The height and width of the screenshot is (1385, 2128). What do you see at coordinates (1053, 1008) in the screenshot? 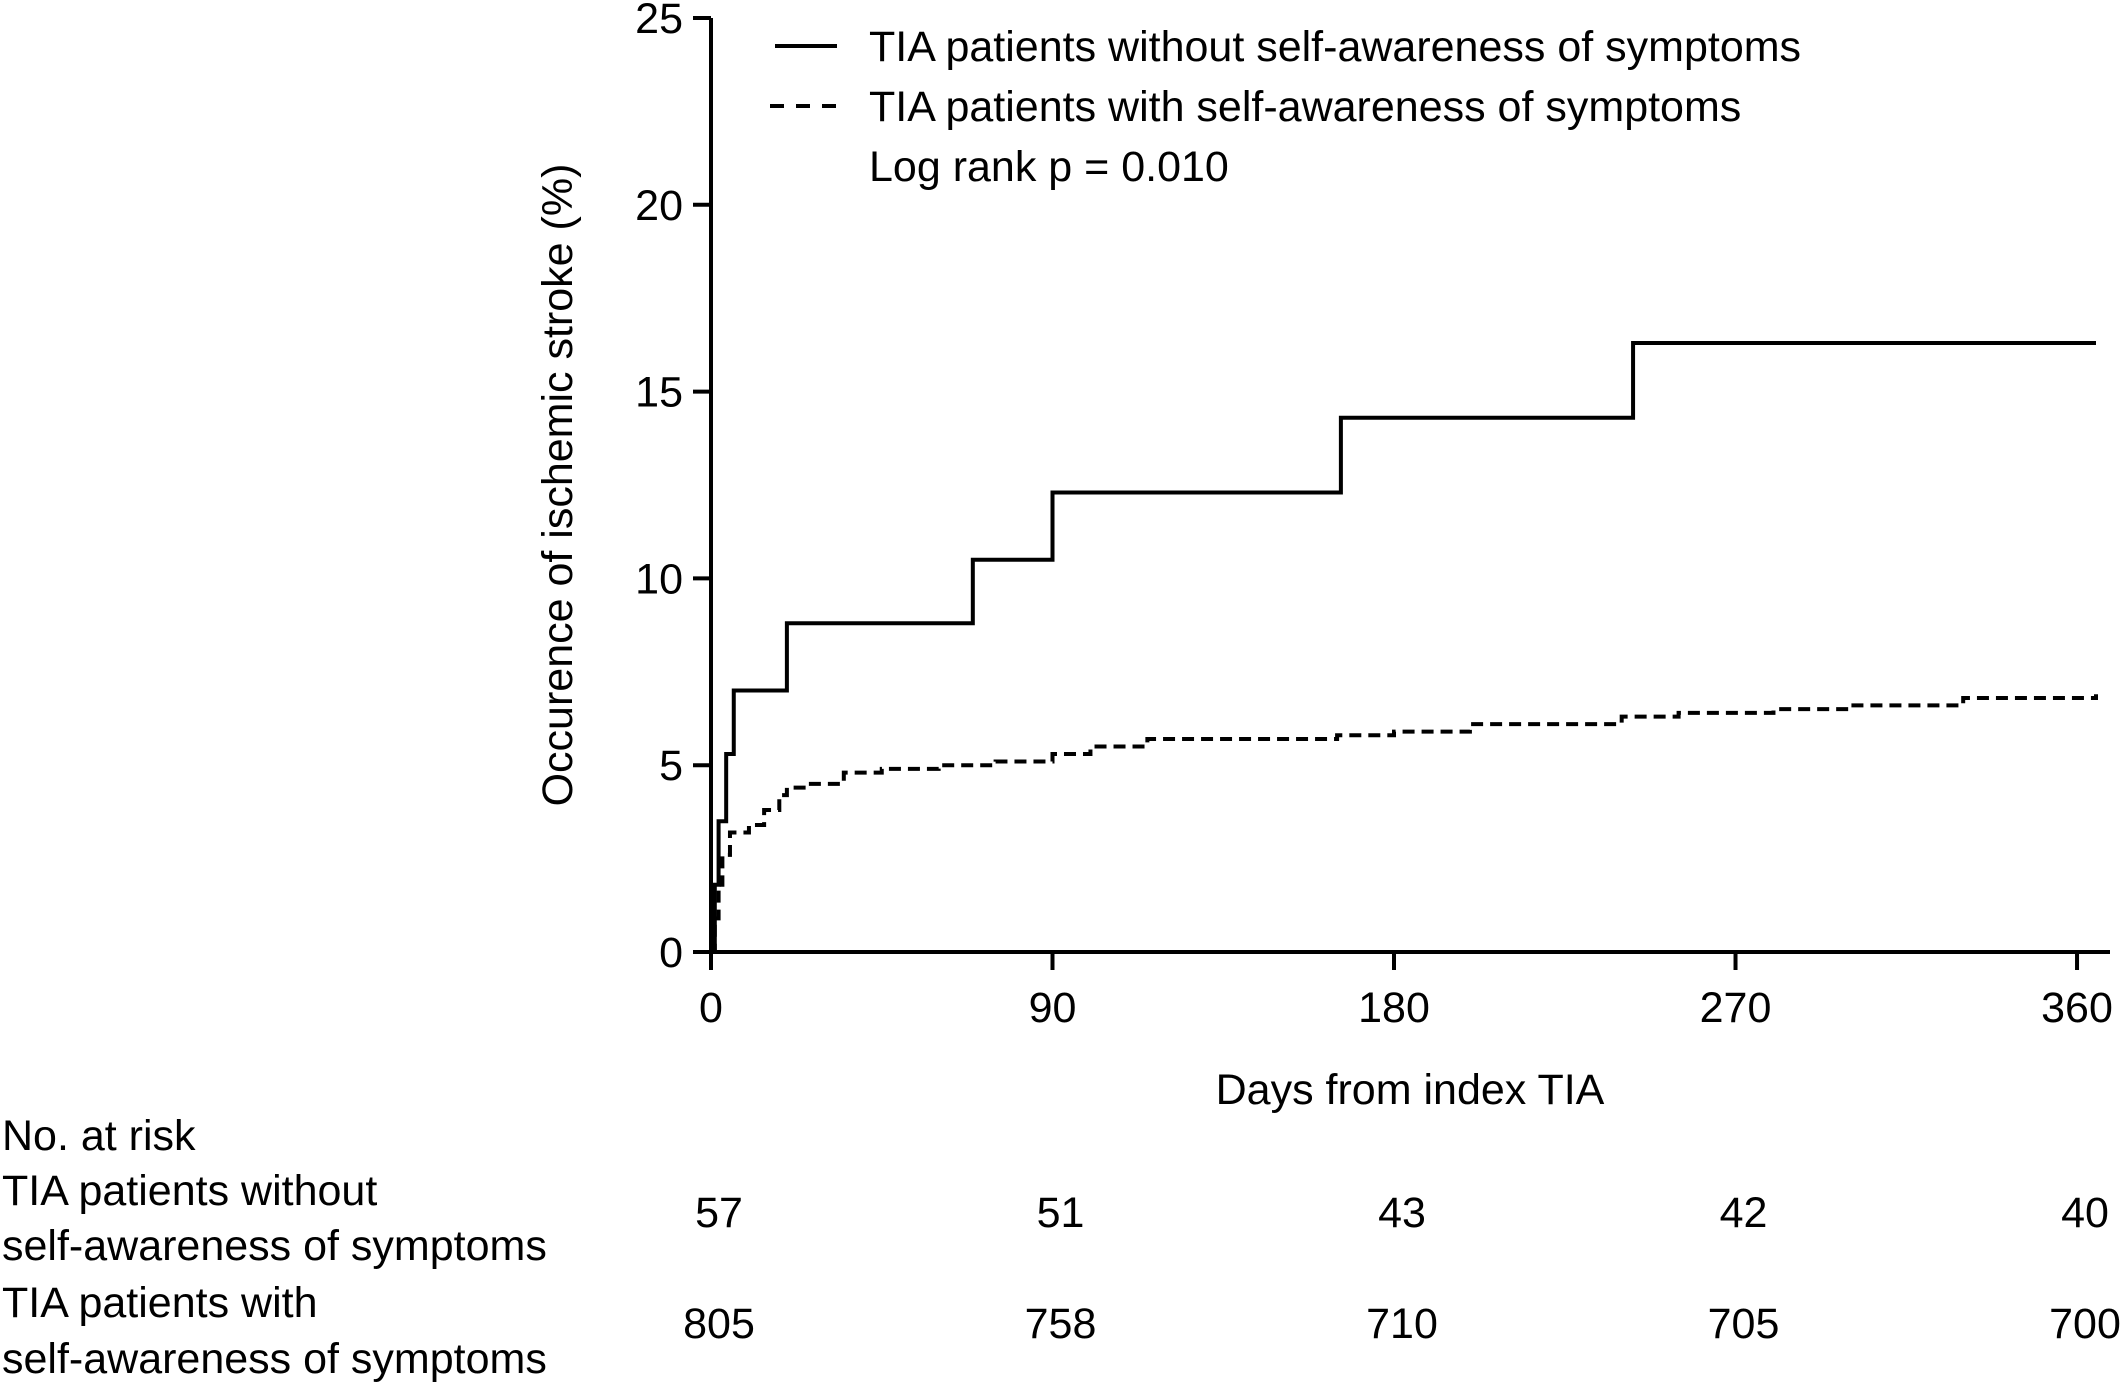
I see `x-tick-label: 90` at bounding box center [1053, 1008].